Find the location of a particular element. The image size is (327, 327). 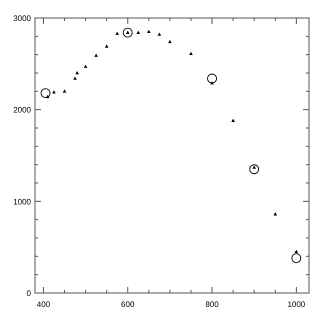

x-tick-label: 1000 is located at coordinates (296, 304).